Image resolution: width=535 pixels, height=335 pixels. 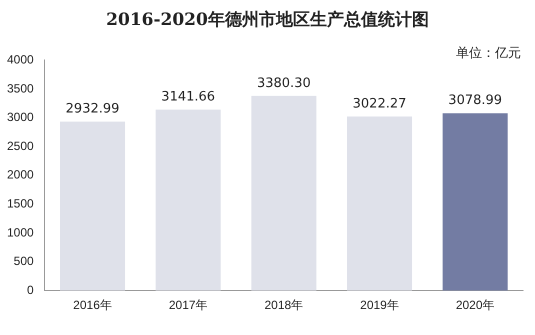 I want to click on x-tick-label: 2019年, so click(x=379, y=305).